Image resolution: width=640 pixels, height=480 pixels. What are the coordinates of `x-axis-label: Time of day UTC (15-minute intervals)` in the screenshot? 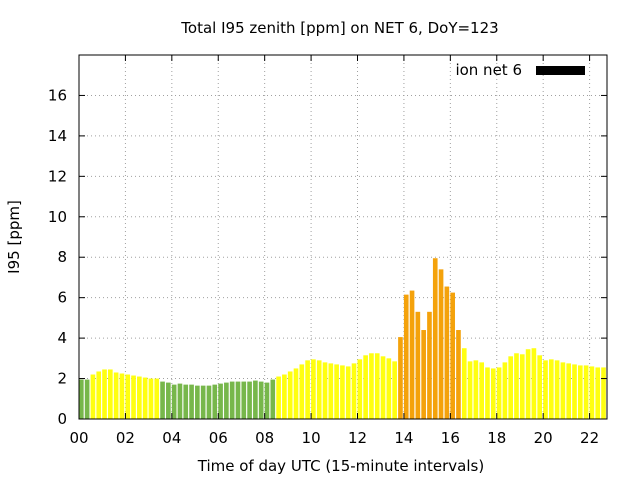 It's located at (340, 466).